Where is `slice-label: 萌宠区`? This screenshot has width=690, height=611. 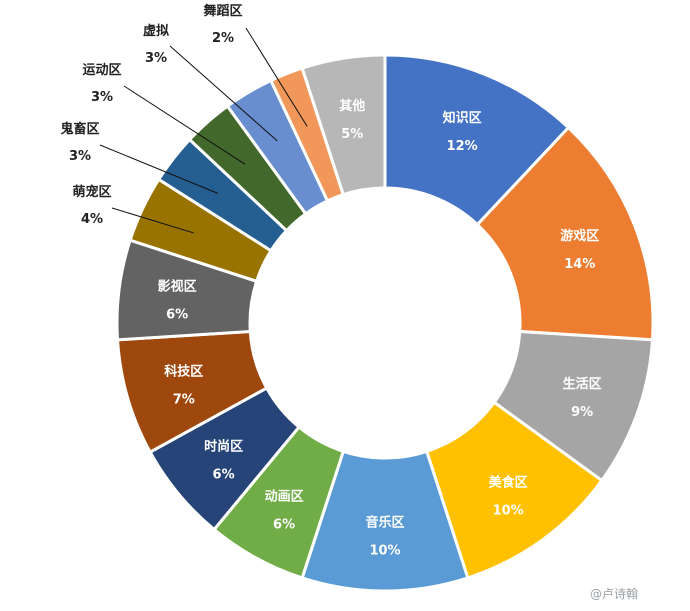
slice-label: 萌宠区 is located at coordinates (91, 192).